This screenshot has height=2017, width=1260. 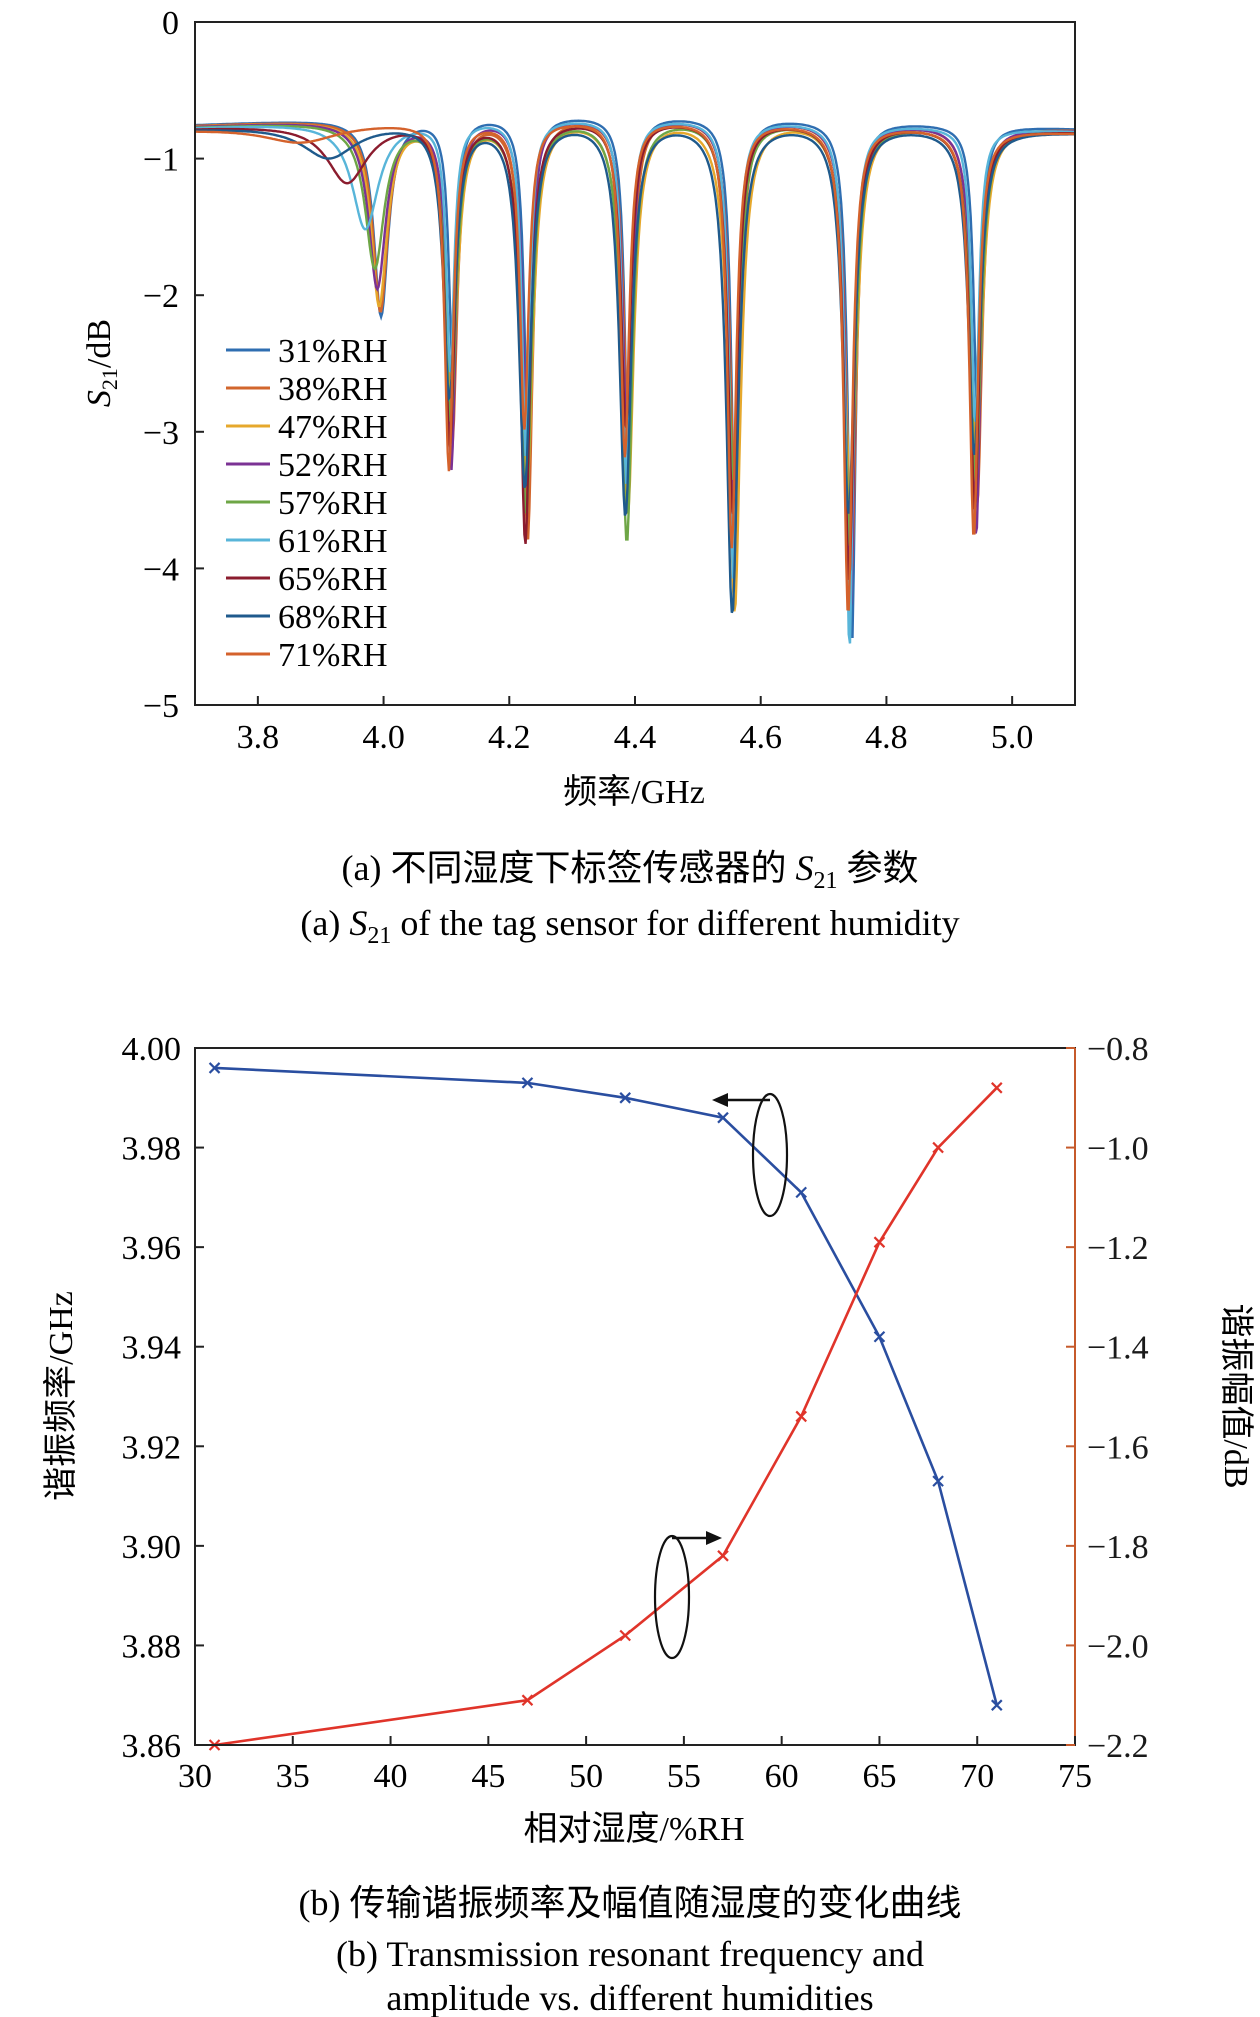 What do you see at coordinates (333, 617) in the screenshot?
I see `legend-label: 68%RH` at bounding box center [333, 617].